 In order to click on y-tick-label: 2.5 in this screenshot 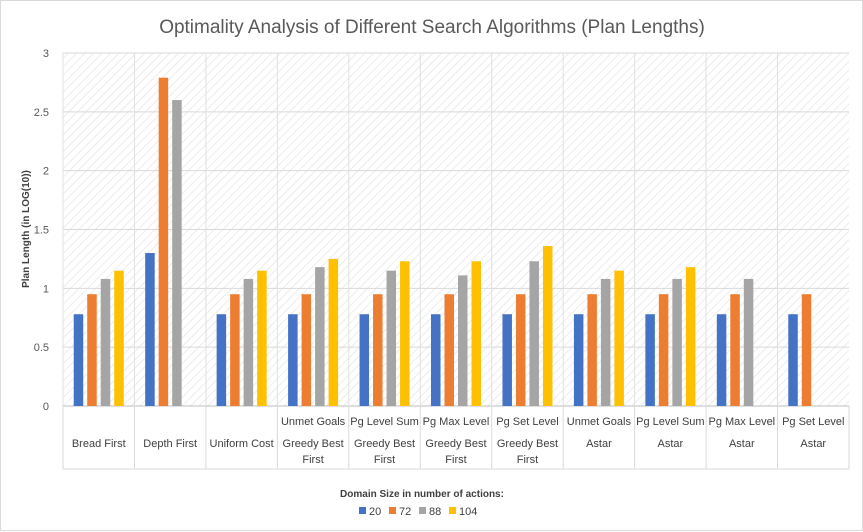, I will do `click(41, 113)`.